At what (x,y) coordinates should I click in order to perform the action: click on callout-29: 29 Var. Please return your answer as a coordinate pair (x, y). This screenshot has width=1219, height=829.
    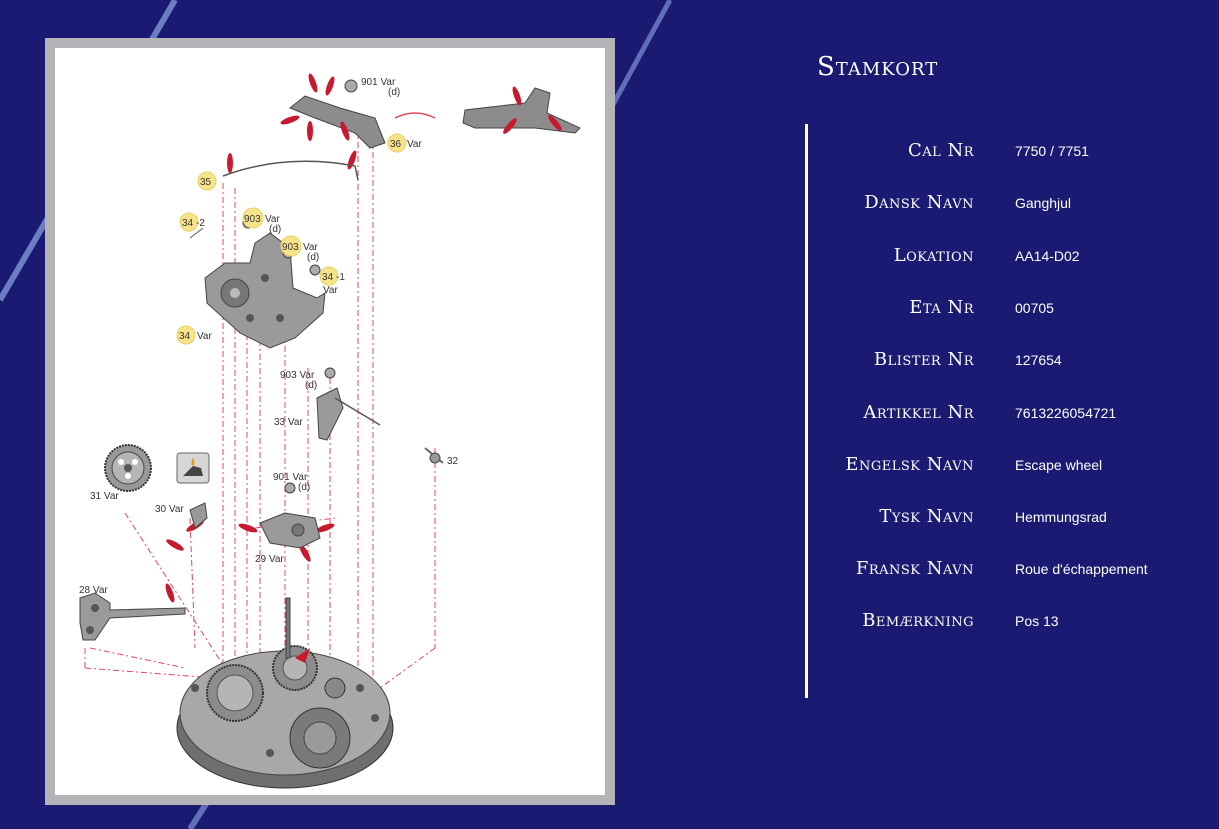
    Looking at the image, I should click on (269, 559).